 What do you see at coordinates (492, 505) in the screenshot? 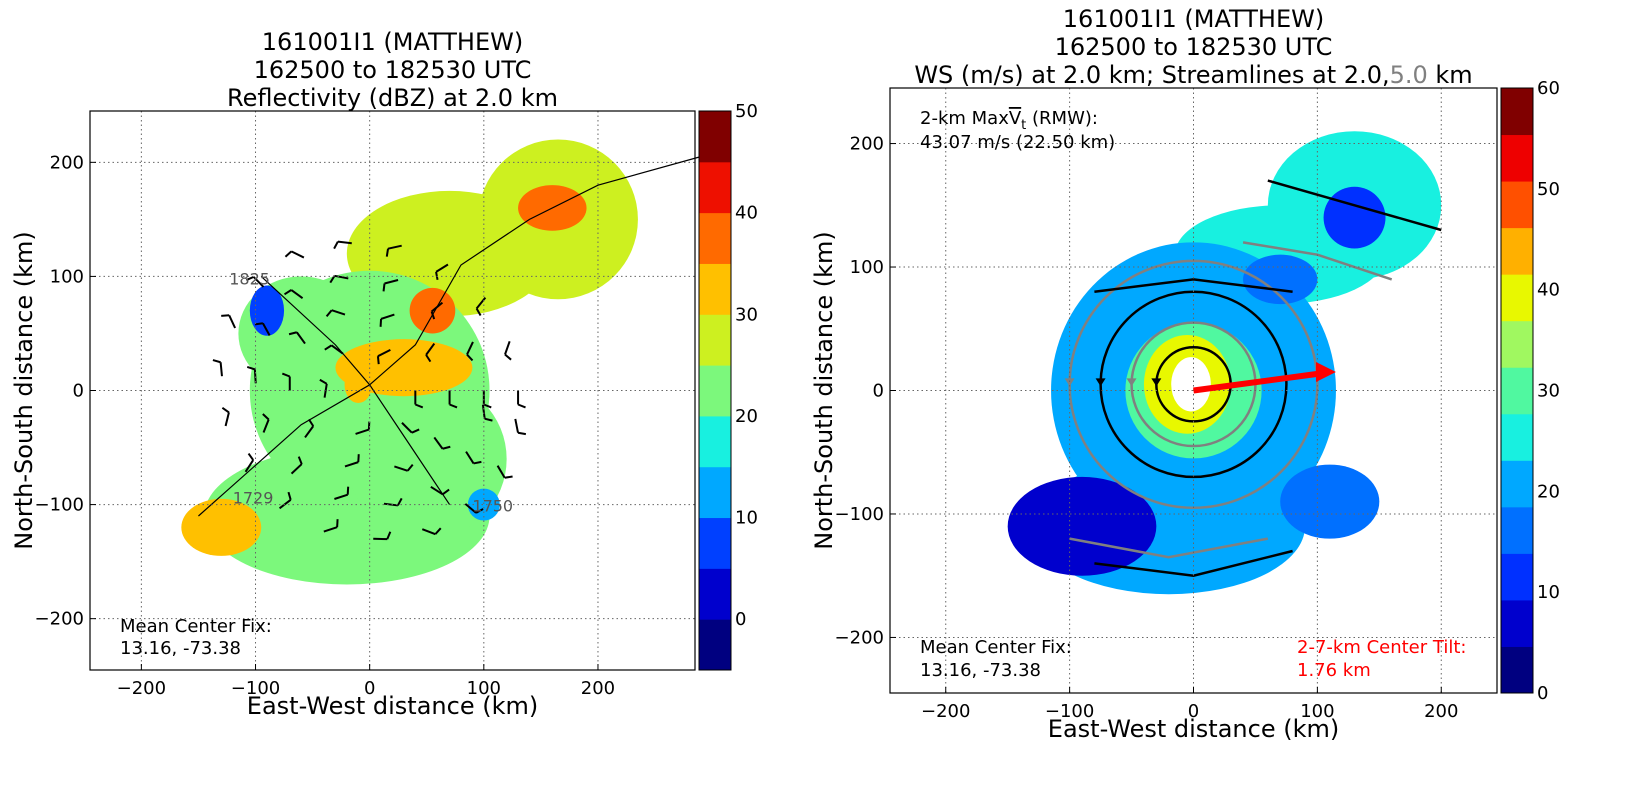
I see `track-time-label: 1750` at bounding box center [492, 505].